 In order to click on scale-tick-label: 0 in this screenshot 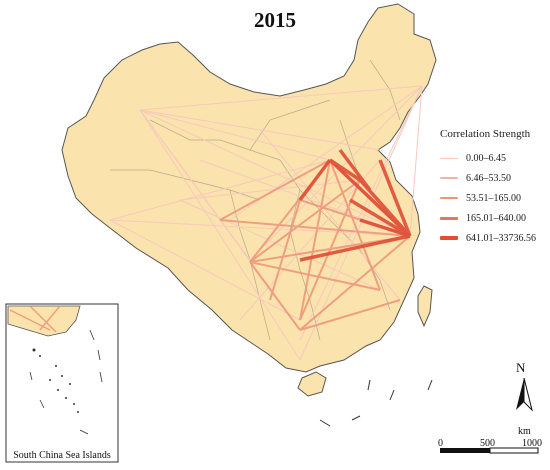, I will do `click(440, 443)`.